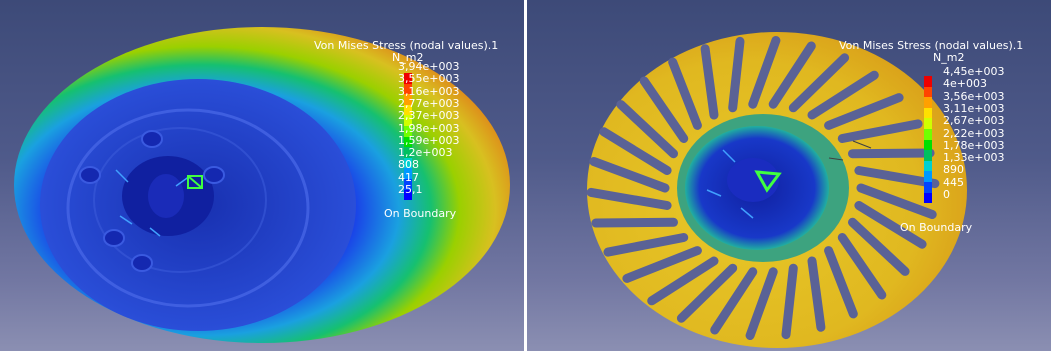 This screenshot has height=351, width=1051. I want to click on legend-value: 25,1, so click(410, 189).